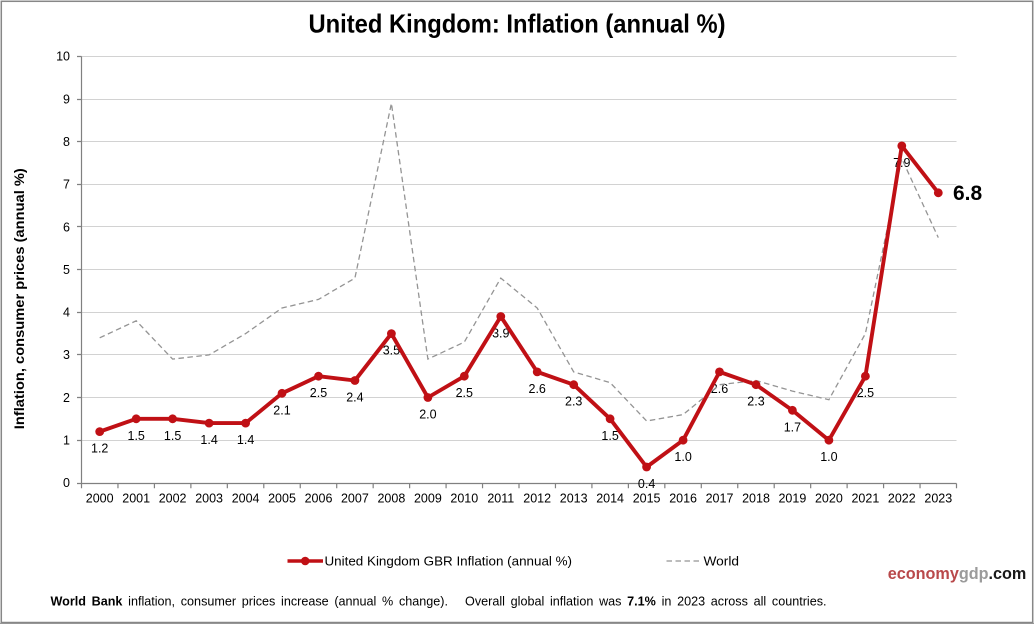  What do you see at coordinates (427, 415) in the screenshot?
I see `svg-text: 2.0` at bounding box center [427, 415].